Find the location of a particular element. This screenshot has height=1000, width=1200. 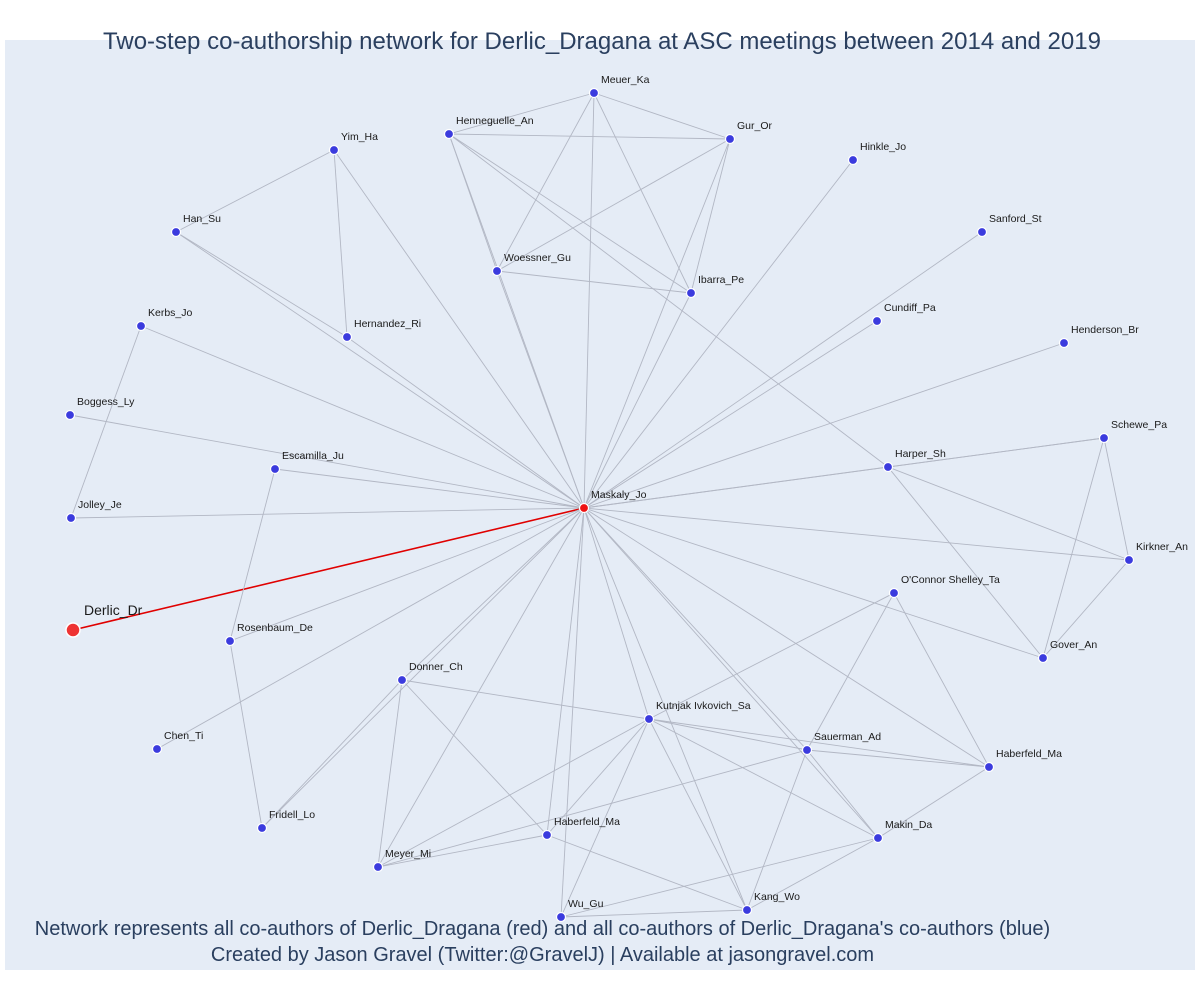

node-gur-or is located at coordinates (730, 139).